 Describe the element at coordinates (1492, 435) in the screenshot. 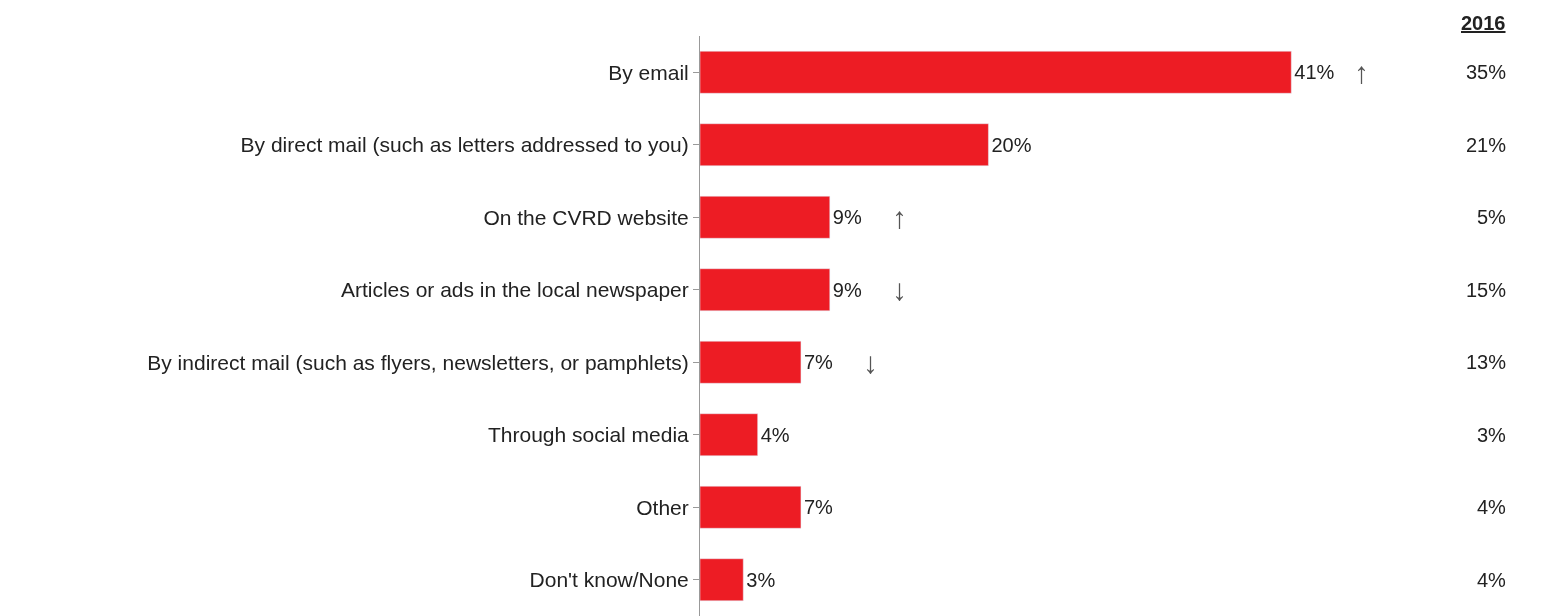

I see `text: 3%` at that location.